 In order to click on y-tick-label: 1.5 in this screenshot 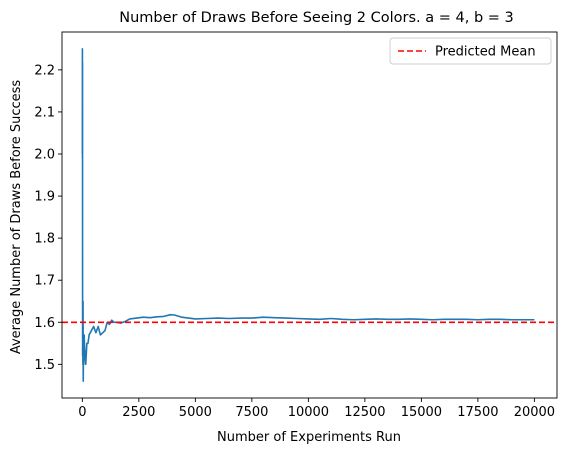, I will do `click(44, 365)`.